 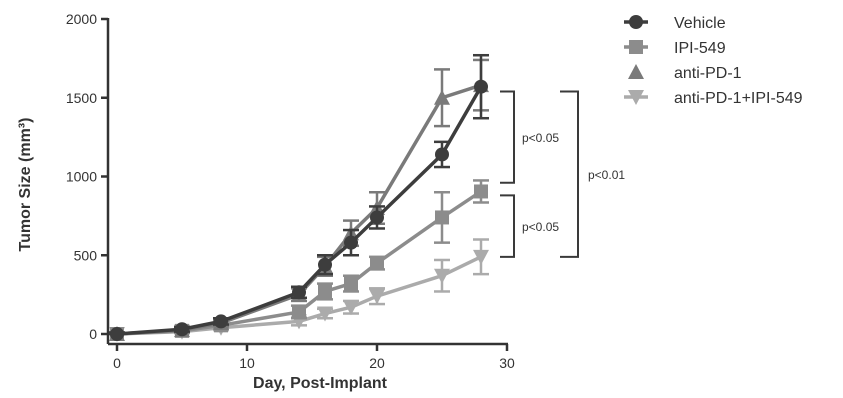 What do you see at coordinates (738, 98) in the screenshot?
I see `legend-label: anti-PD-1+IPI-549` at bounding box center [738, 98].